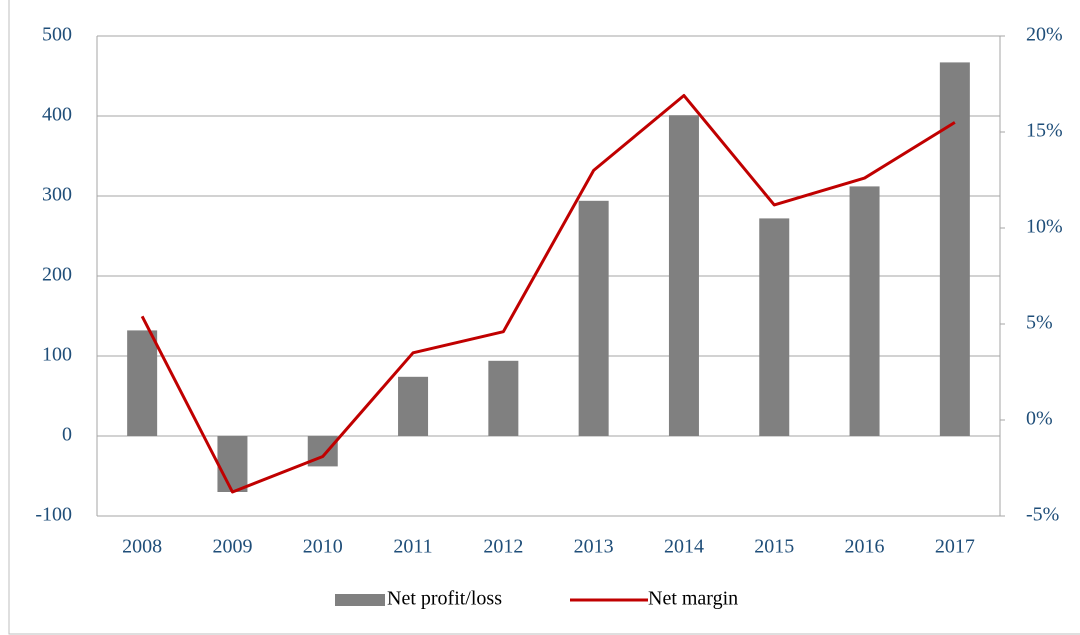 The image size is (1080, 635). Describe the element at coordinates (594, 547) in the screenshot. I see `x-tick-label: 2013` at that location.